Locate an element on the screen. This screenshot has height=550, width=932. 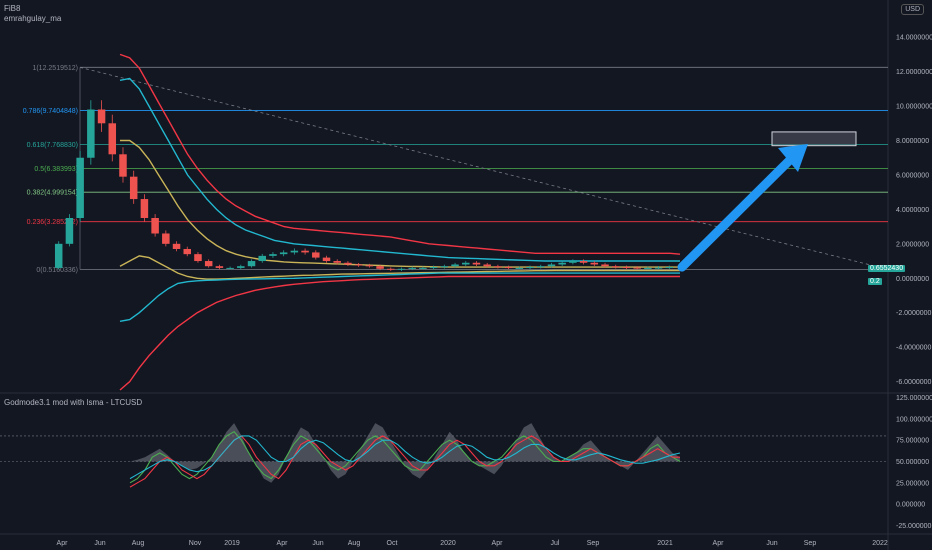
y-tick-label: 2.0000000 is located at coordinates (912, 244).